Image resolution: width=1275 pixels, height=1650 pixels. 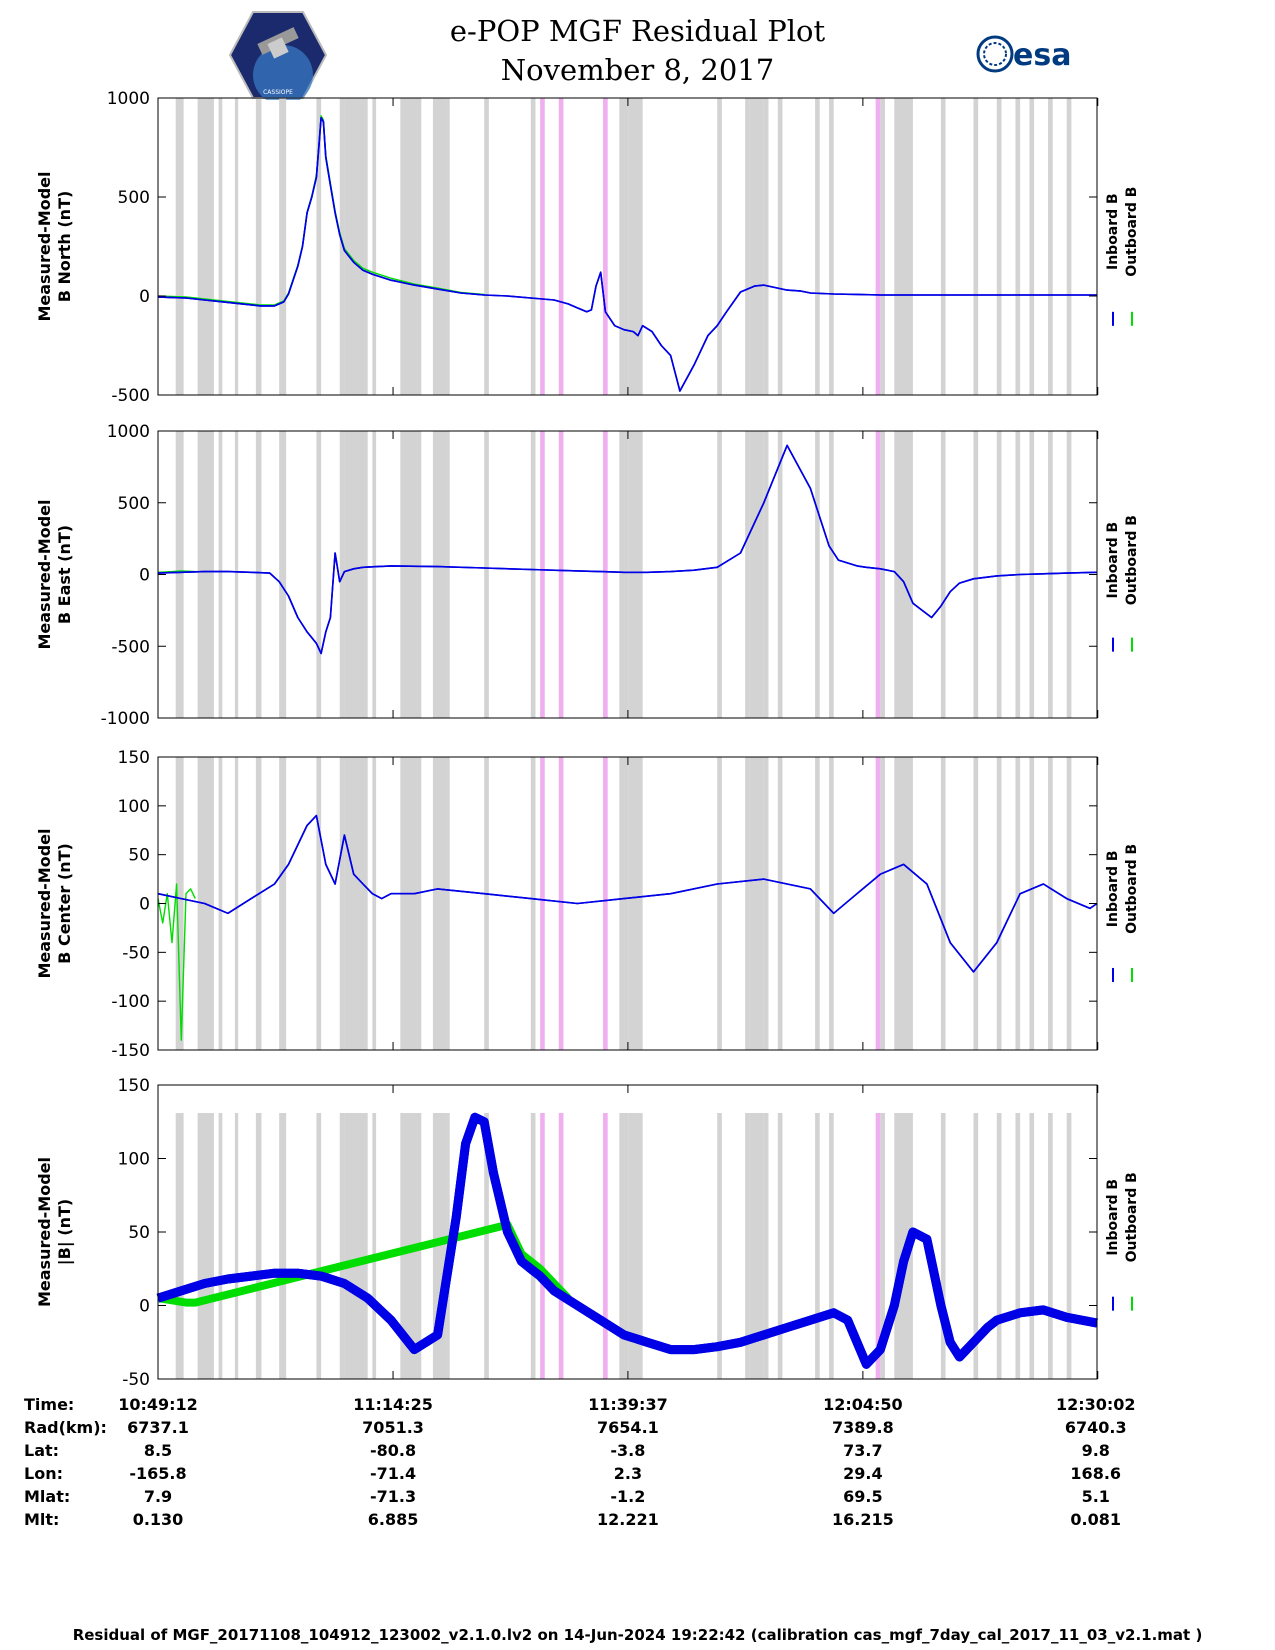 I want to click on info-value: -165.8, so click(x=158, y=1473).